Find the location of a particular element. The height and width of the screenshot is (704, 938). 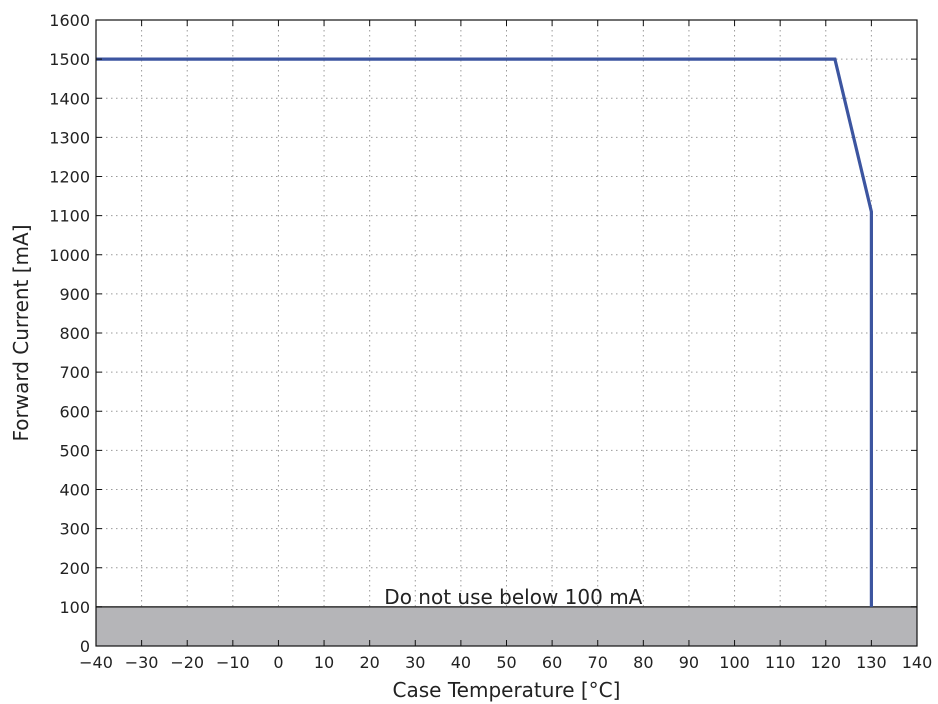

y-tick-label: 1000 is located at coordinates (69, 255).